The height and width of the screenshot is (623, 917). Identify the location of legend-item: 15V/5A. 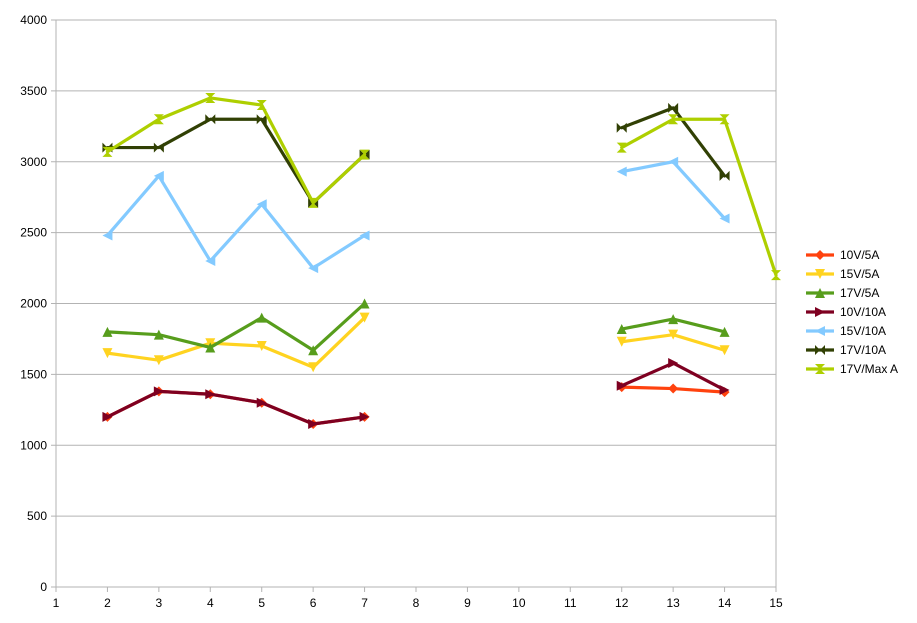
(842, 274).